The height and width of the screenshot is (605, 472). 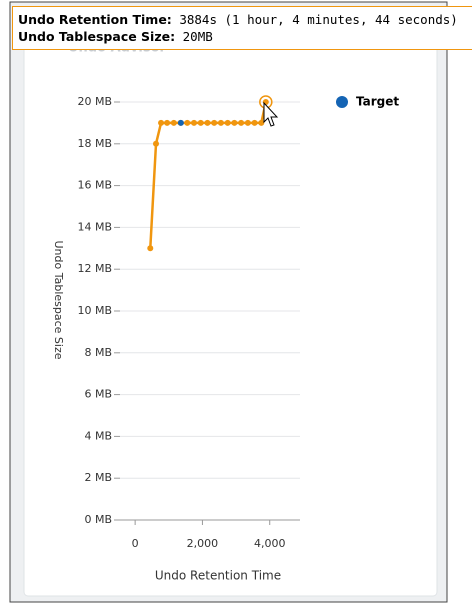 What do you see at coordinates (98, 352) in the screenshot?
I see `y-tick-label: 8 MB` at bounding box center [98, 352].